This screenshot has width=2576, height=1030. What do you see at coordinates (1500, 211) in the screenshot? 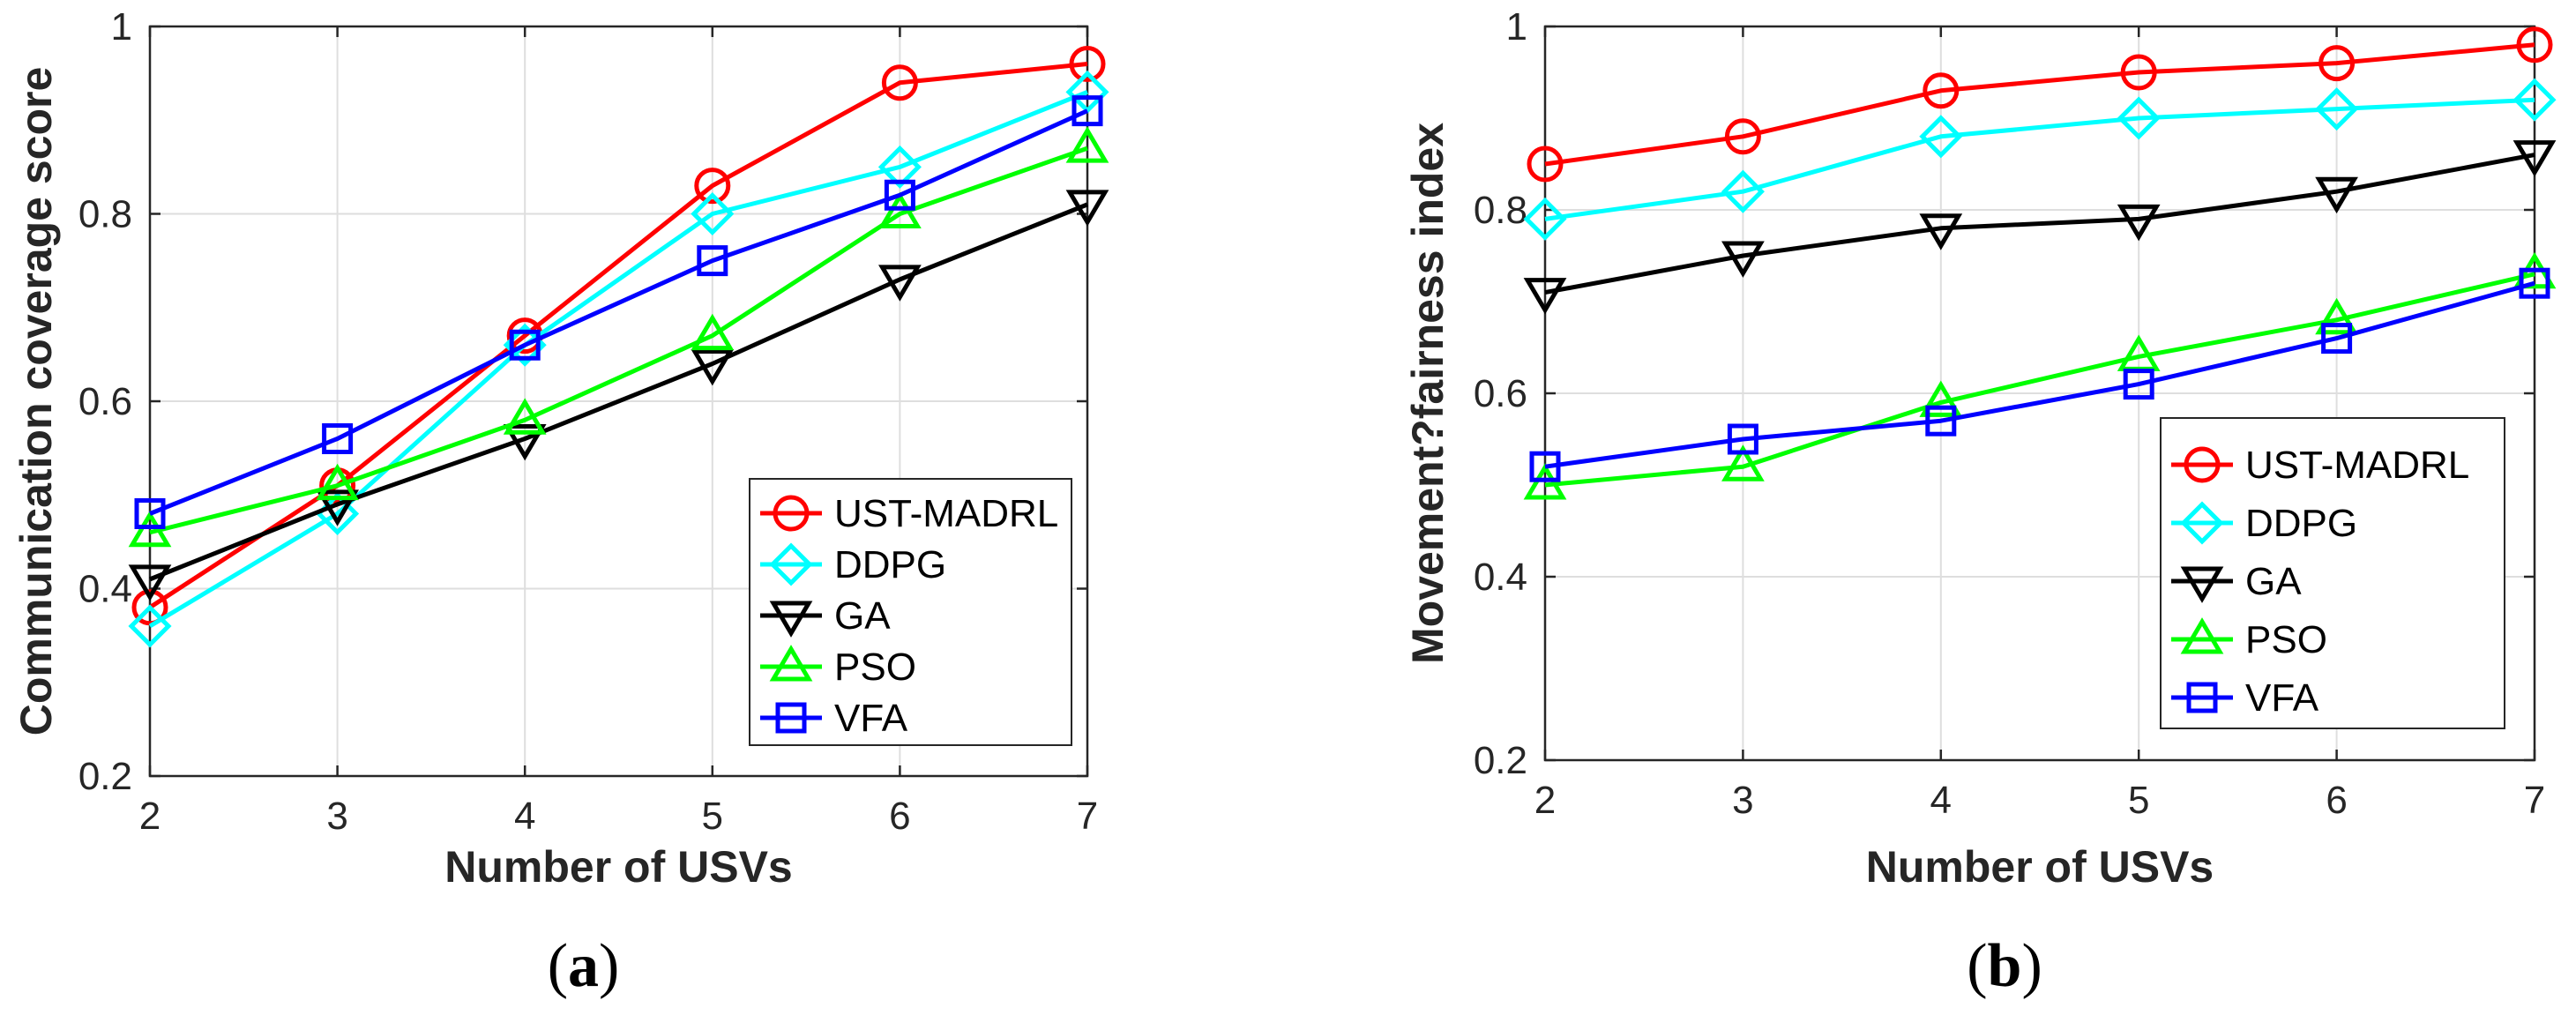
I see `y-tick-label: 0.8` at bounding box center [1500, 211].